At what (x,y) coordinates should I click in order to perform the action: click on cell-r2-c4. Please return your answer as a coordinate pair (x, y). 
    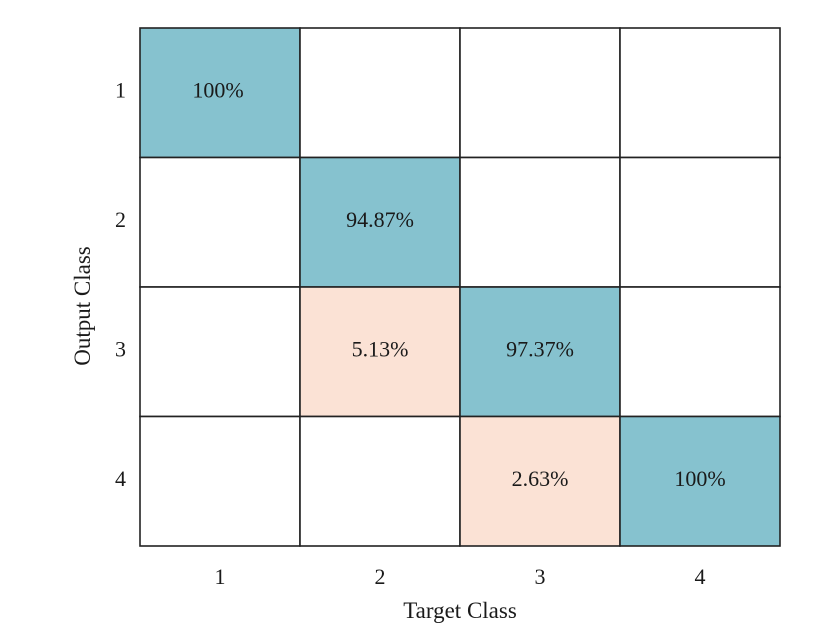
    Looking at the image, I should click on (700, 222).